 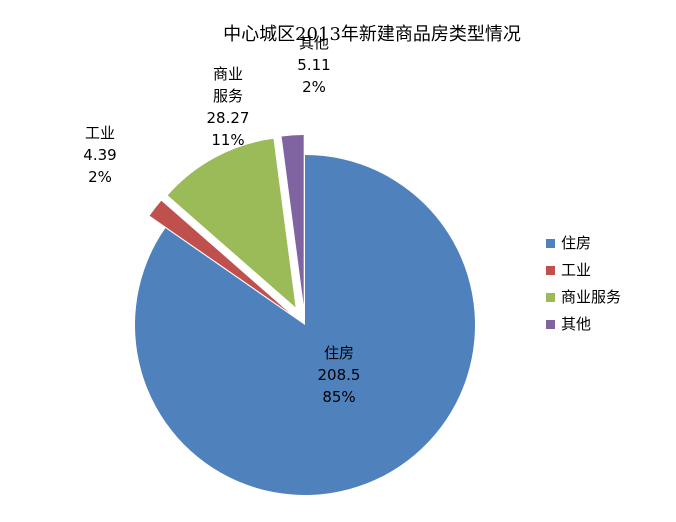 What do you see at coordinates (338, 397) in the screenshot?
I see `data-label-percent-0: 85%` at bounding box center [338, 397].